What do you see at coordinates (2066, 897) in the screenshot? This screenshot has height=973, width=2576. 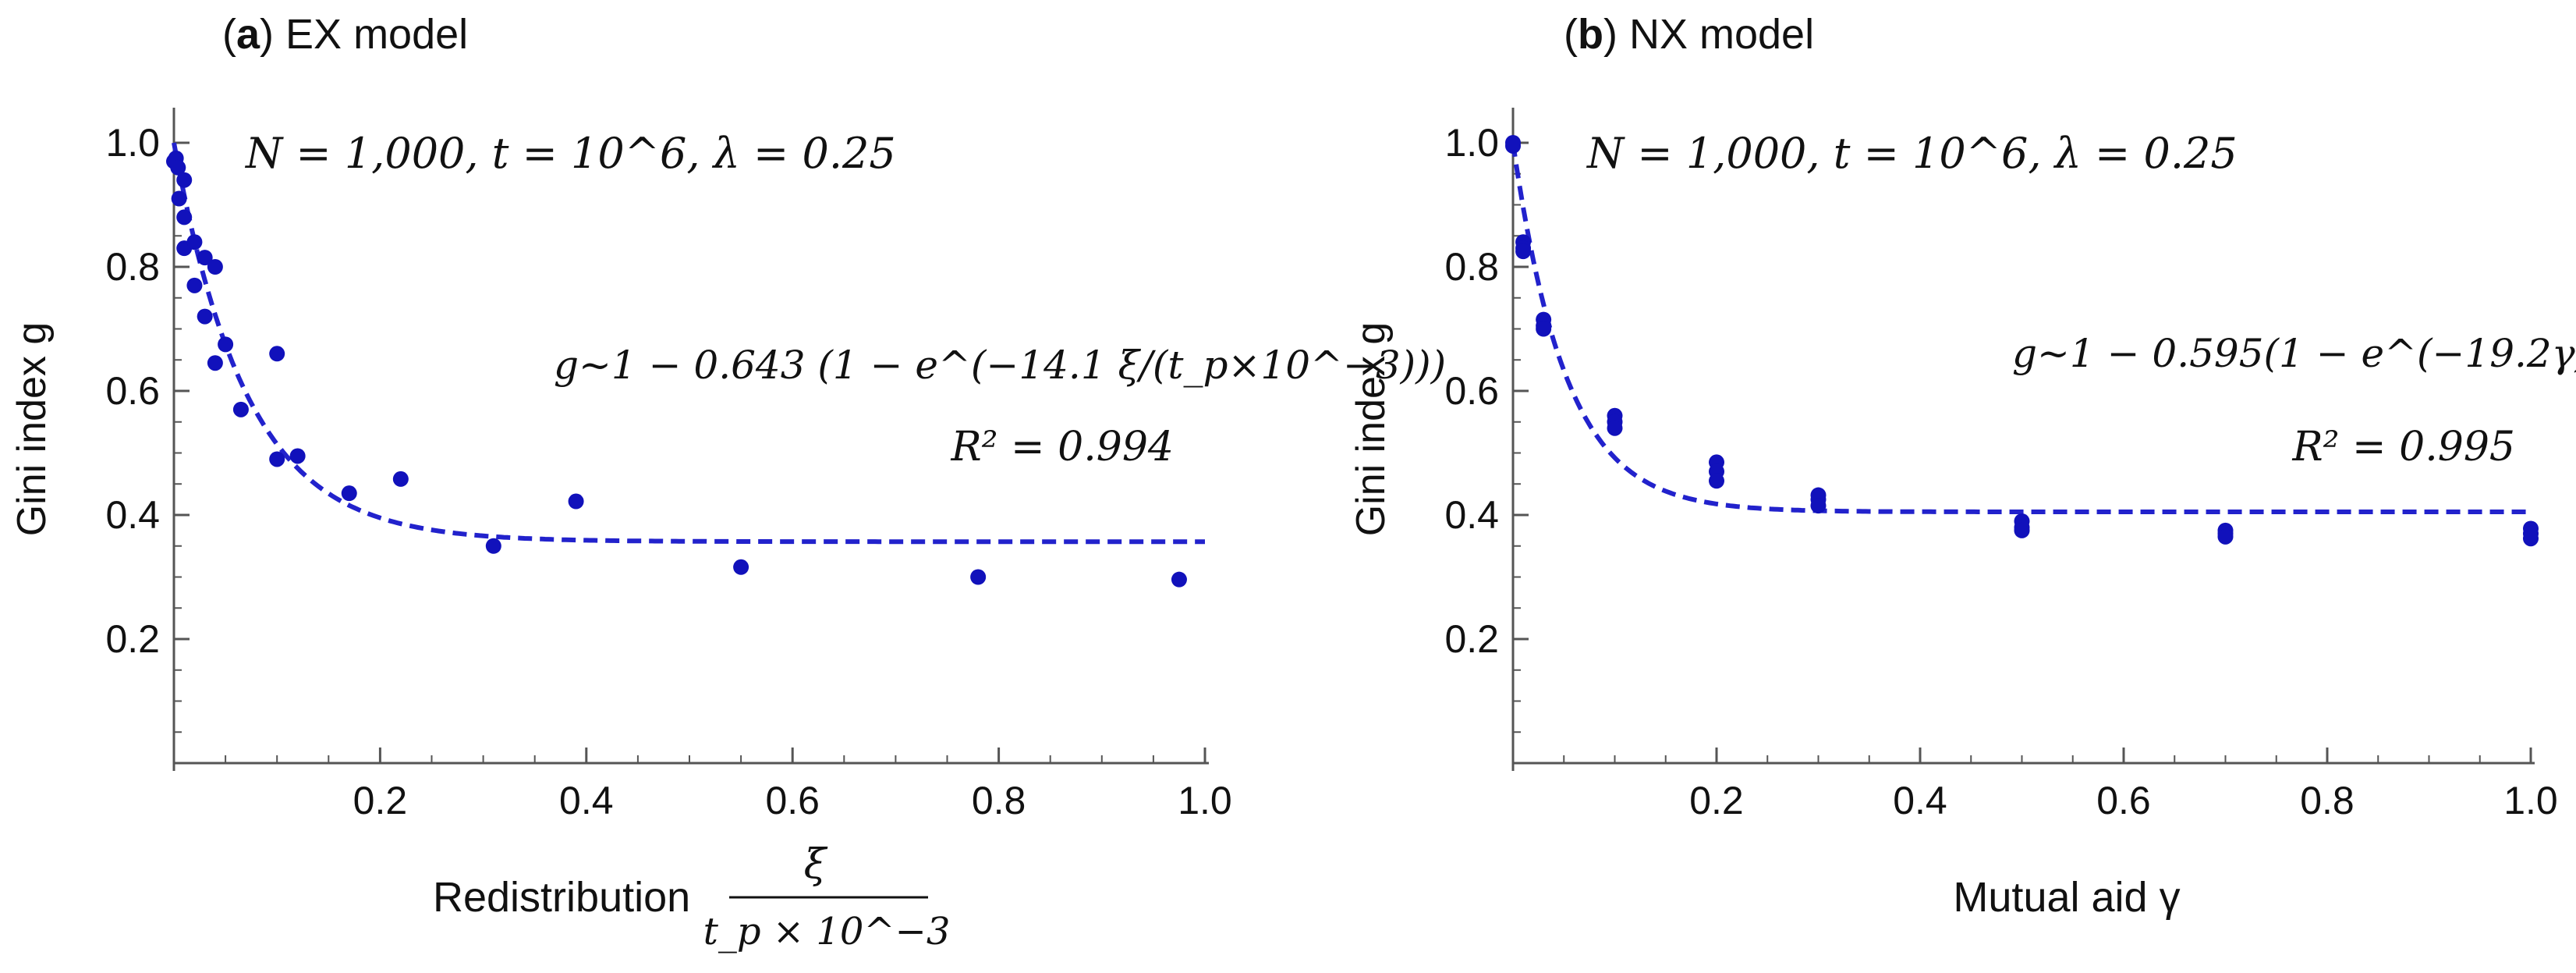 I see `panel-b-xlabel: Mutual aid γ` at bounding box center [2066, 897].